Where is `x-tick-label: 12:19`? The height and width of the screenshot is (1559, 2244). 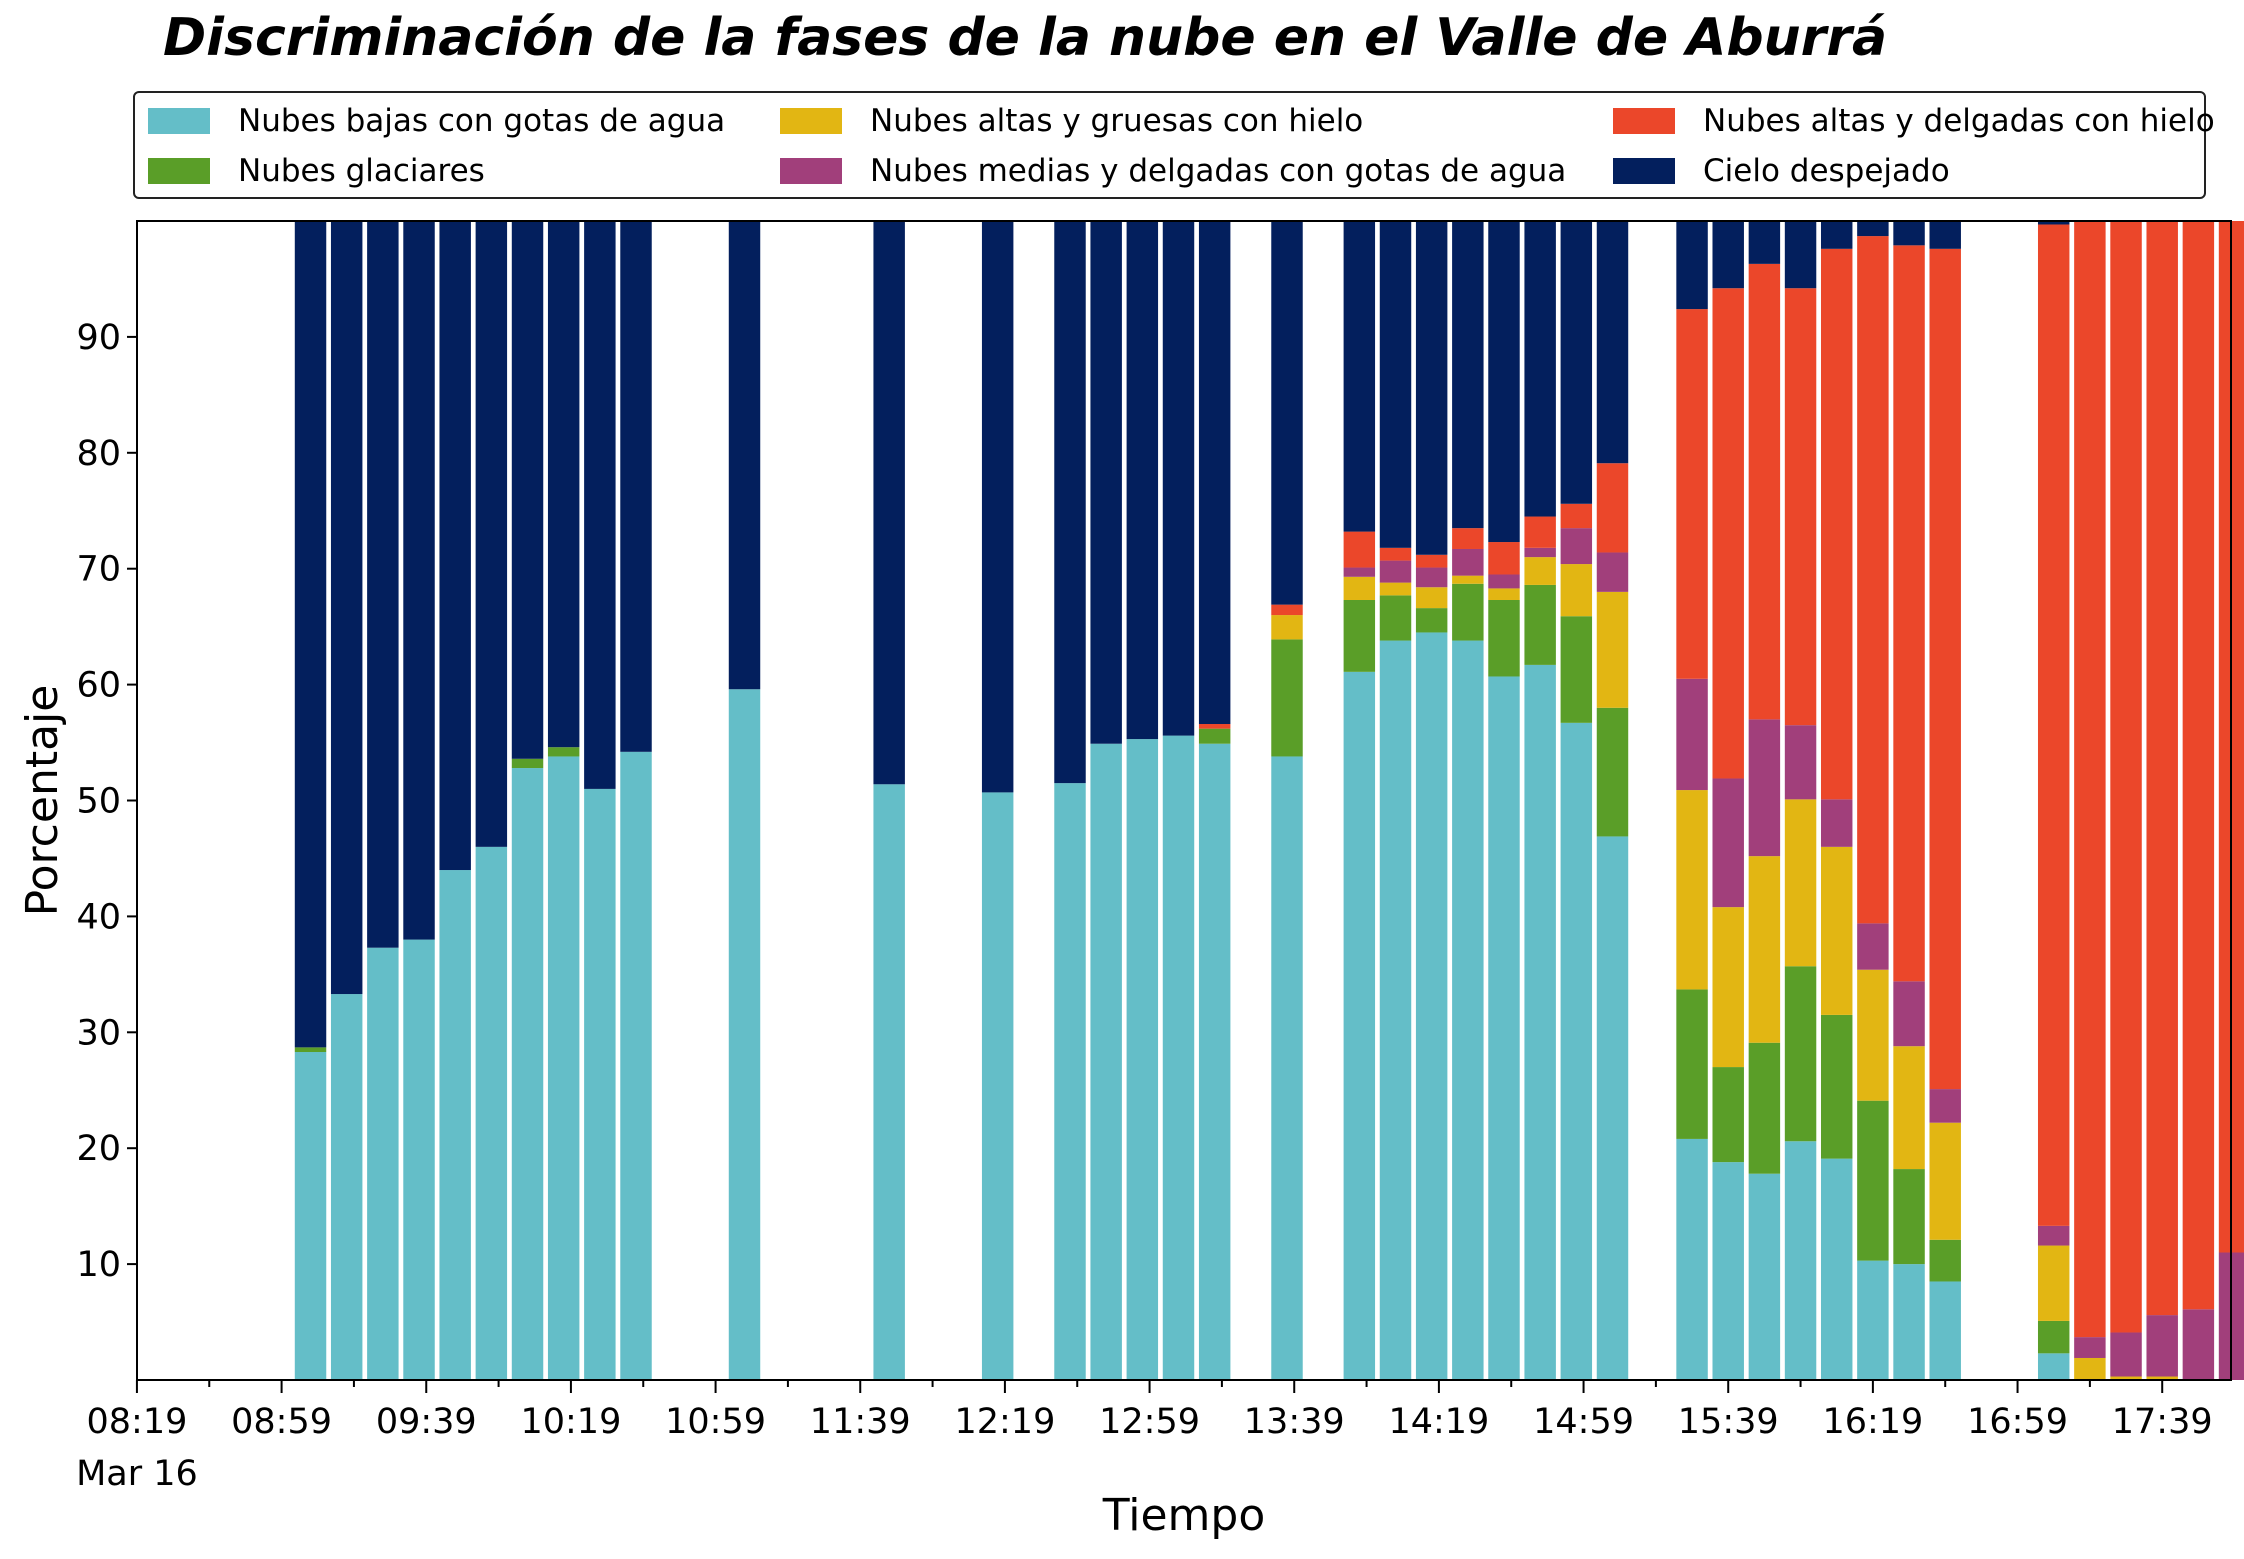 x-tick-label: 12:19 is located at coordinates (1004, 1422).